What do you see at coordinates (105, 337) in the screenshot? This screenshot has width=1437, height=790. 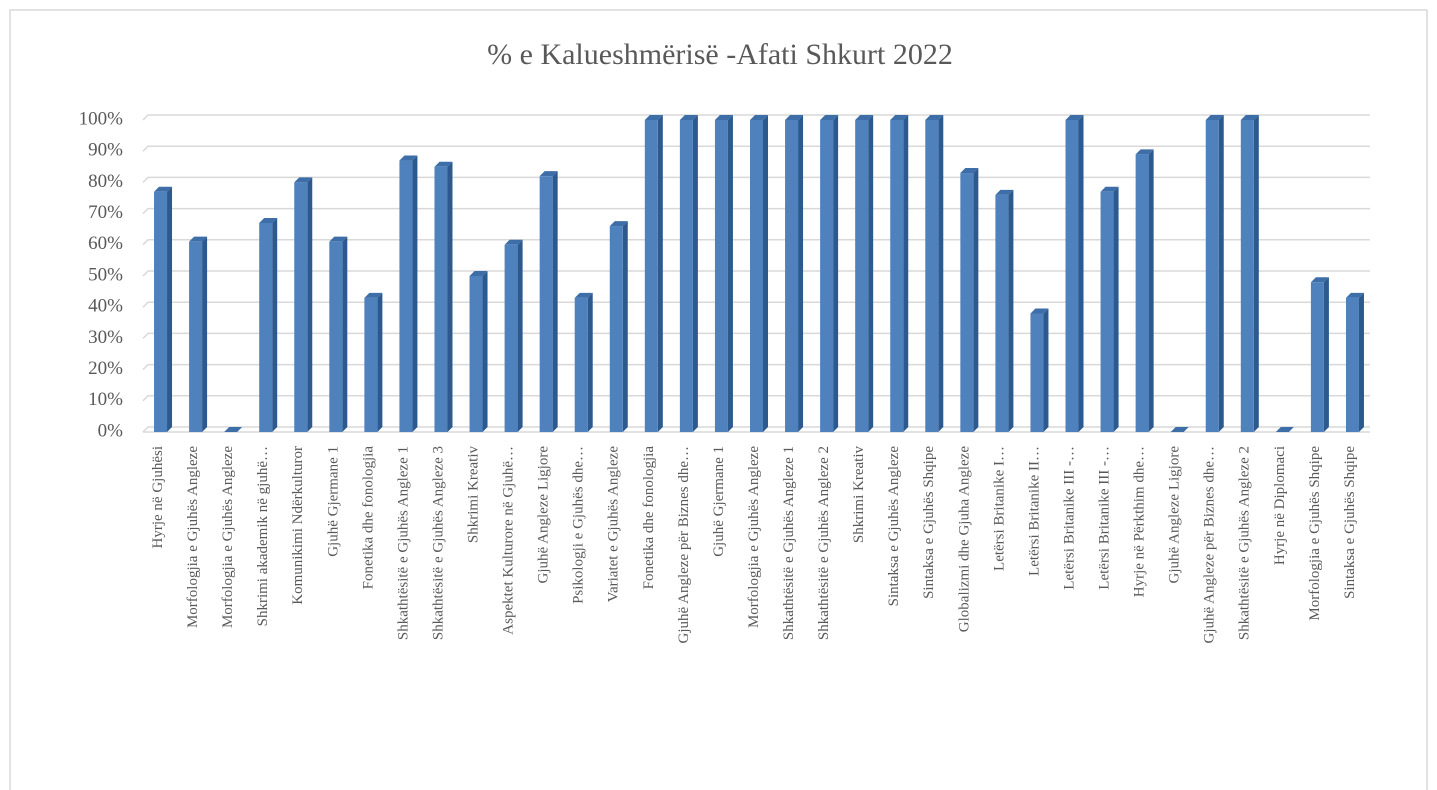 I see `y-tick-label: 30%` at bounding box center [105, 337].